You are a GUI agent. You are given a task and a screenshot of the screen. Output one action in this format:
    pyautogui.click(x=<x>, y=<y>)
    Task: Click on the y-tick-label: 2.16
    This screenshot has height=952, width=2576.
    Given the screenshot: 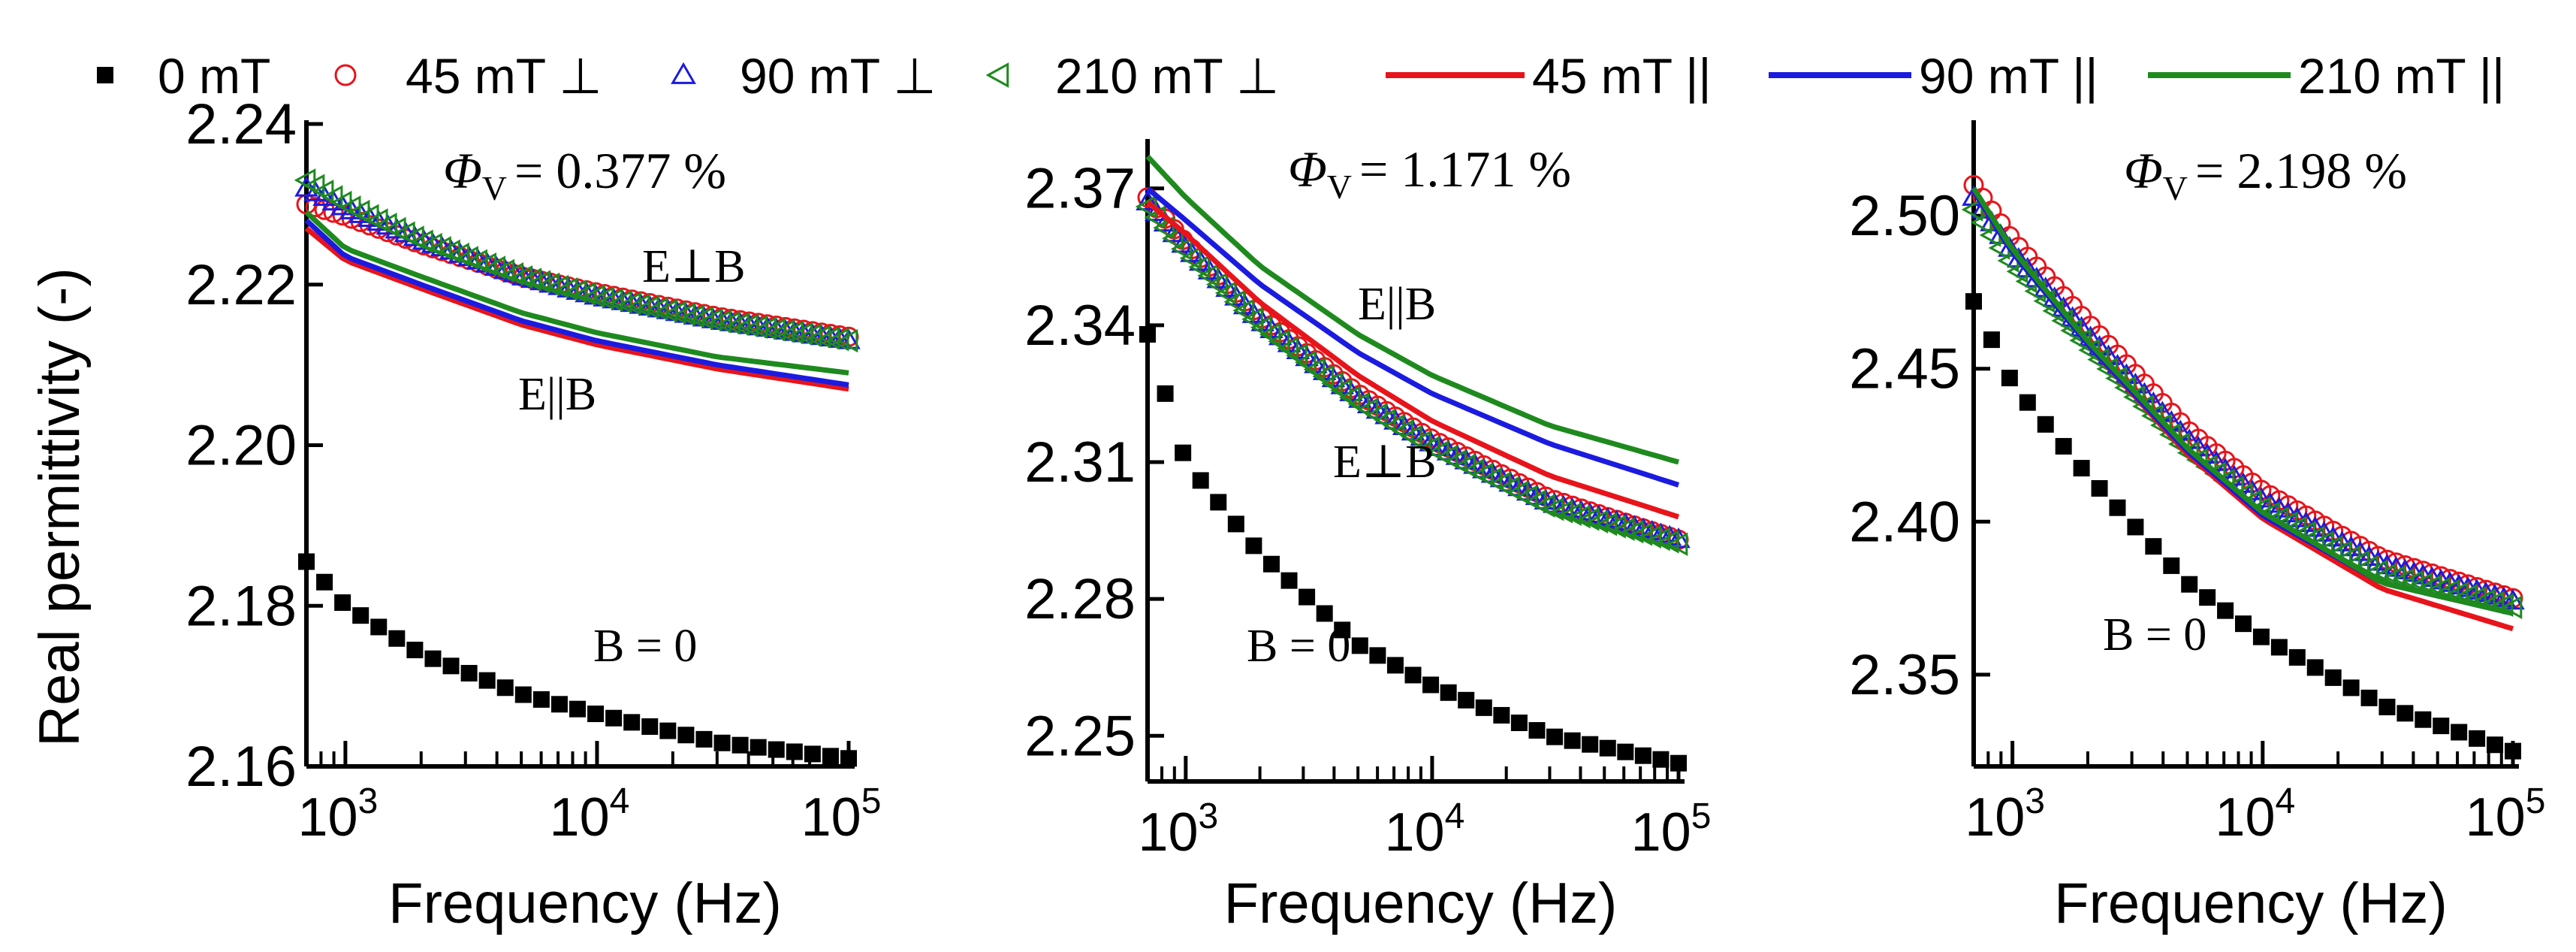 What is the action you would take?
    pyautogui.click(x=241, y=767)
    